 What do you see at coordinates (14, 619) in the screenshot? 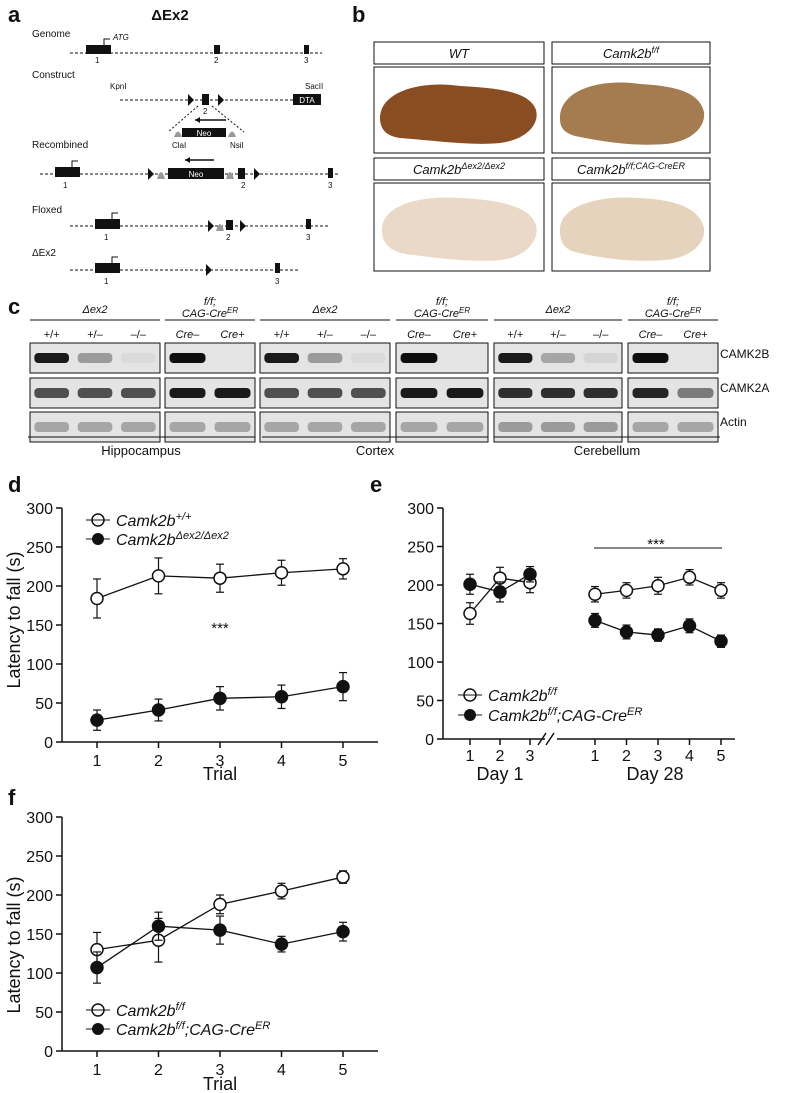
I see `chart-d-ylabel: Latency to fall (s)` at bounding box center [14, 619].